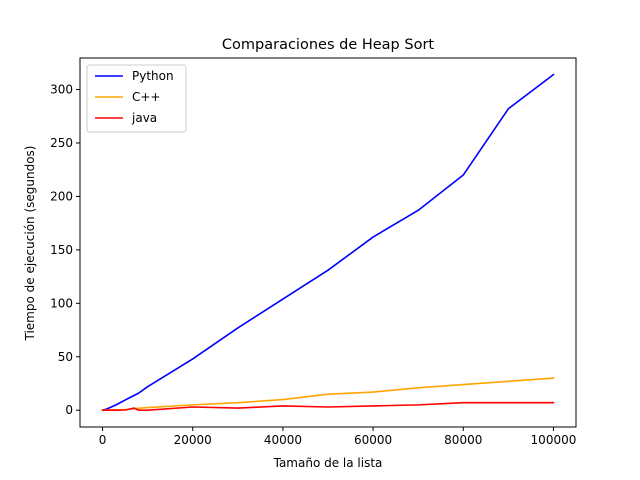 The width and height of the screenshot is (640, 480). Describe the element at coordinates (146, 97) in the screenshot. I see `legend-label: C++` at that location.